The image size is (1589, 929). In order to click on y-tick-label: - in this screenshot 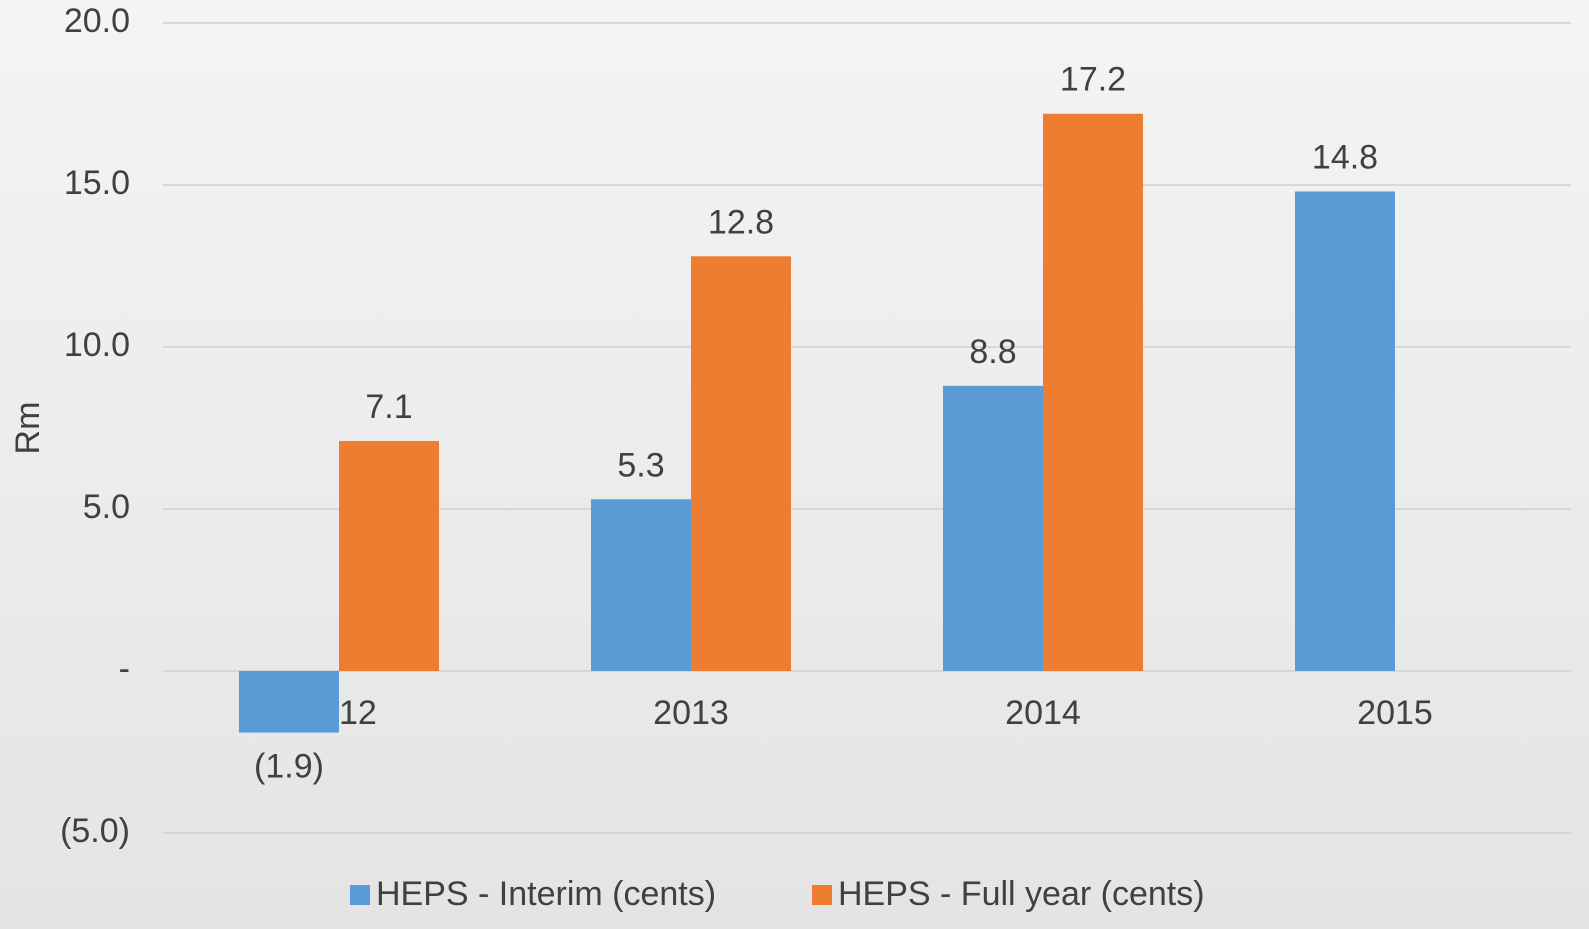, I will do `click(124, 669)`.